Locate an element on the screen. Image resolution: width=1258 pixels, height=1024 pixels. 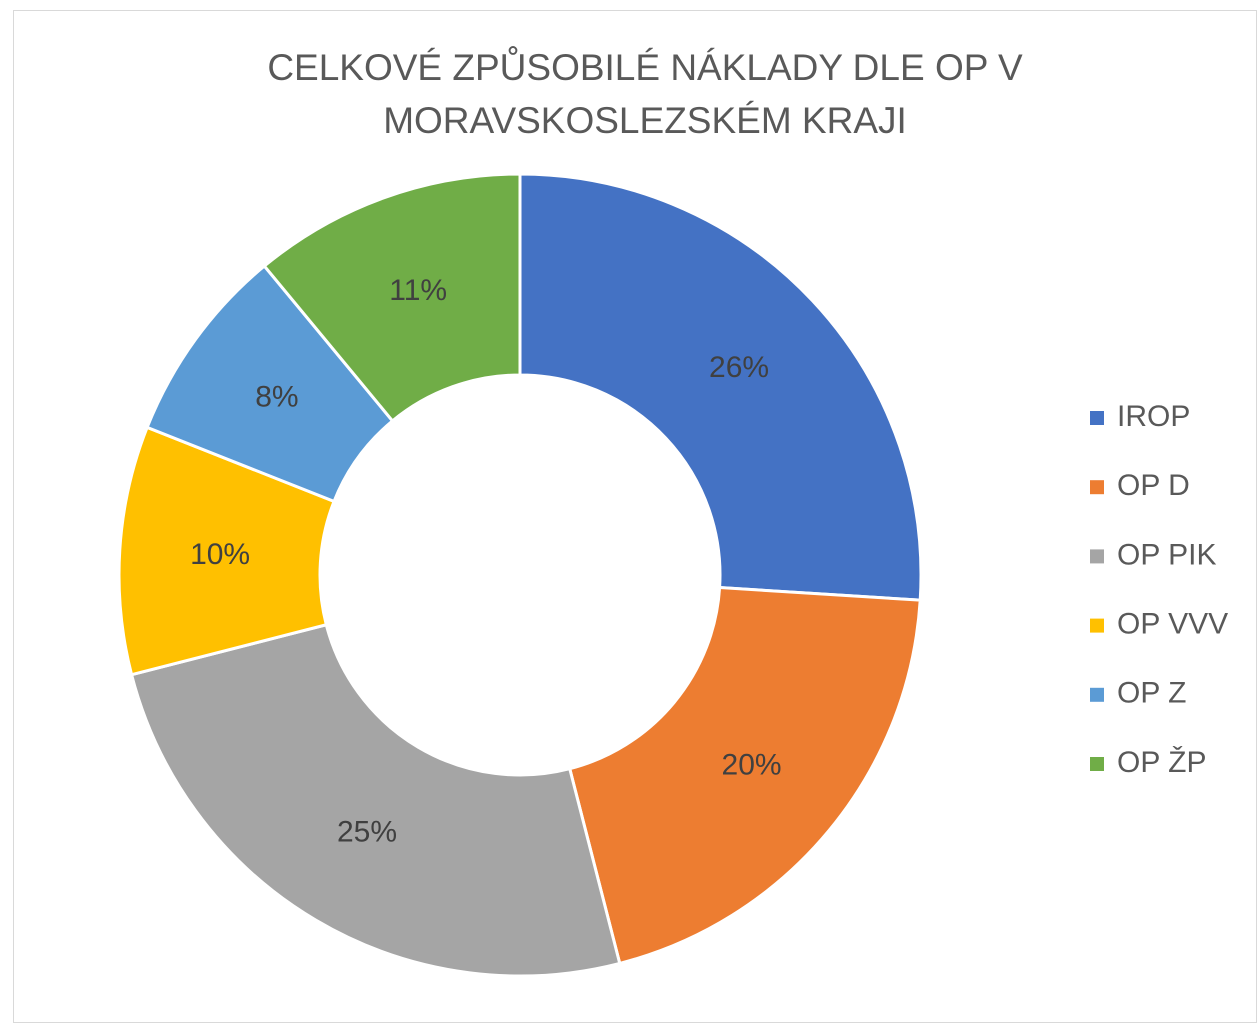
data-label: 8% is located at coordinates (276, 396).